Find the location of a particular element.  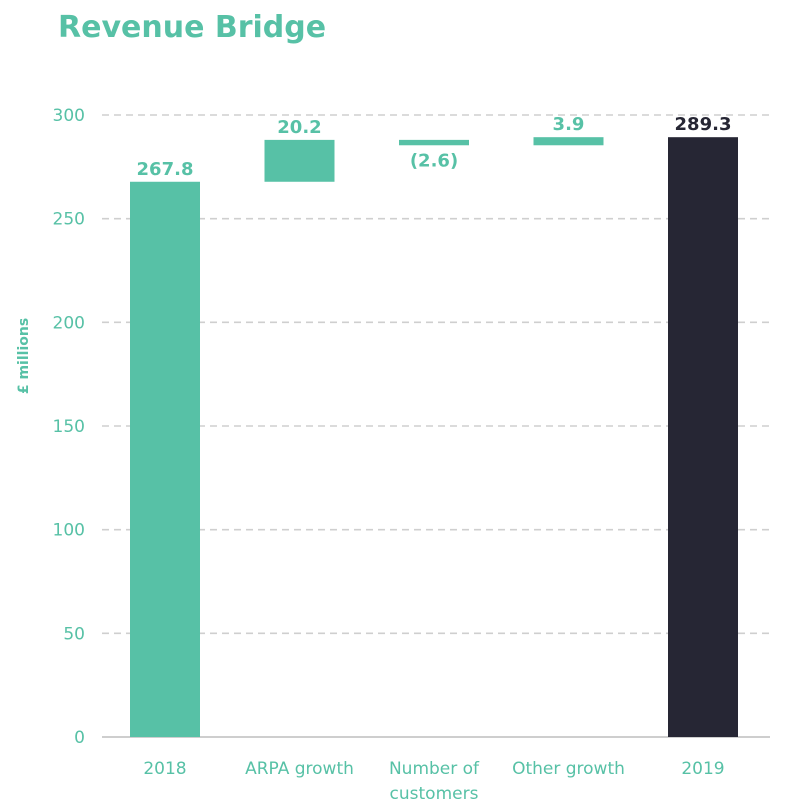

x-tick-label: 2018 is located at coordinates (164, 769).